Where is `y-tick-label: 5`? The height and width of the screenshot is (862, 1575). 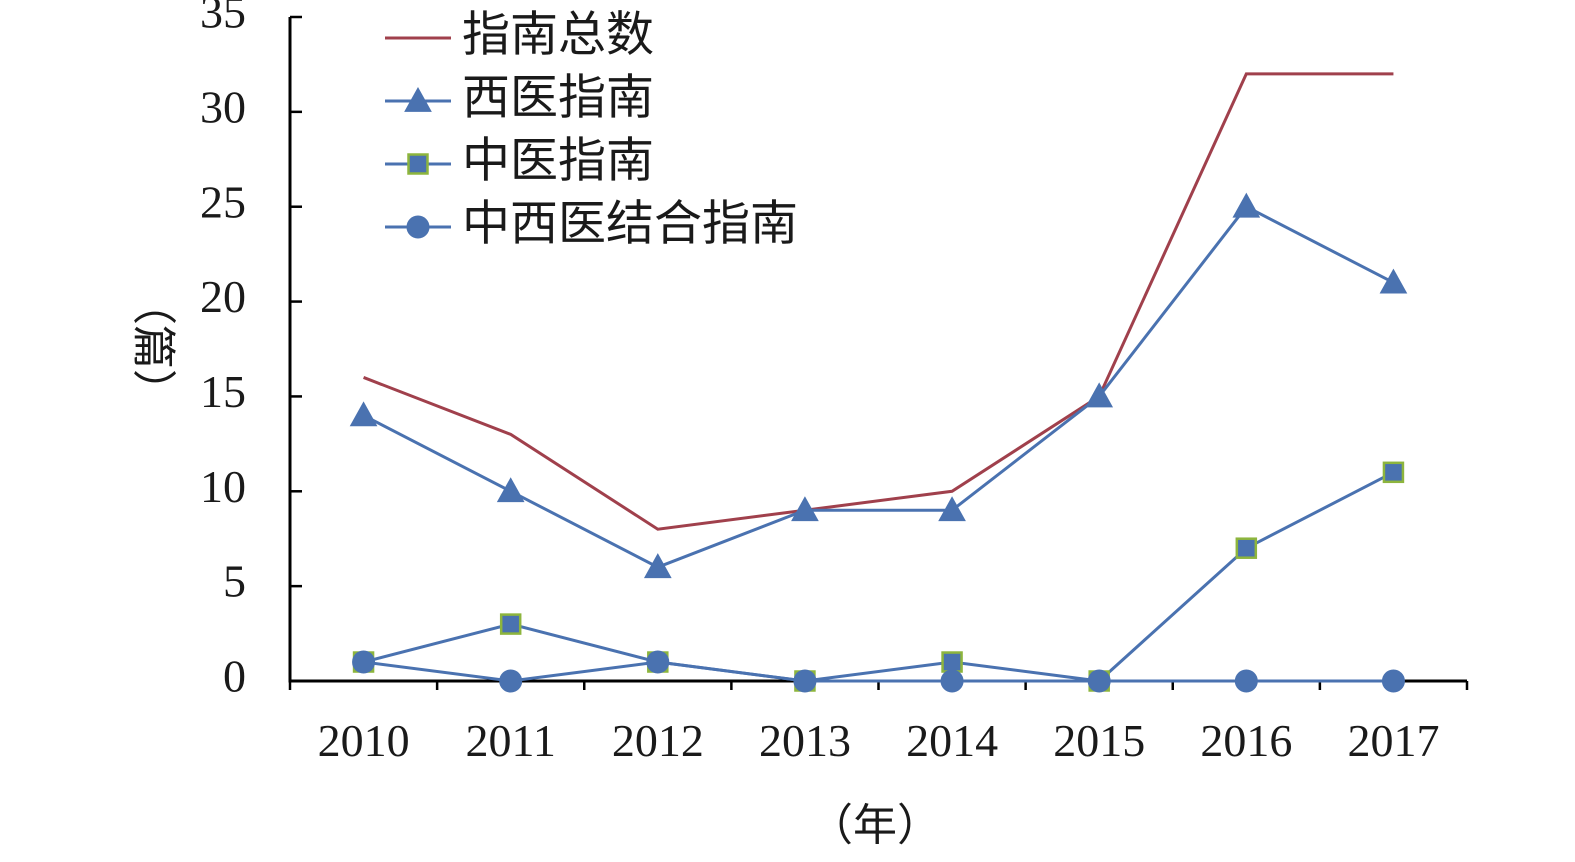 y-tick-label: 5 is located at coordinates (234, 581).